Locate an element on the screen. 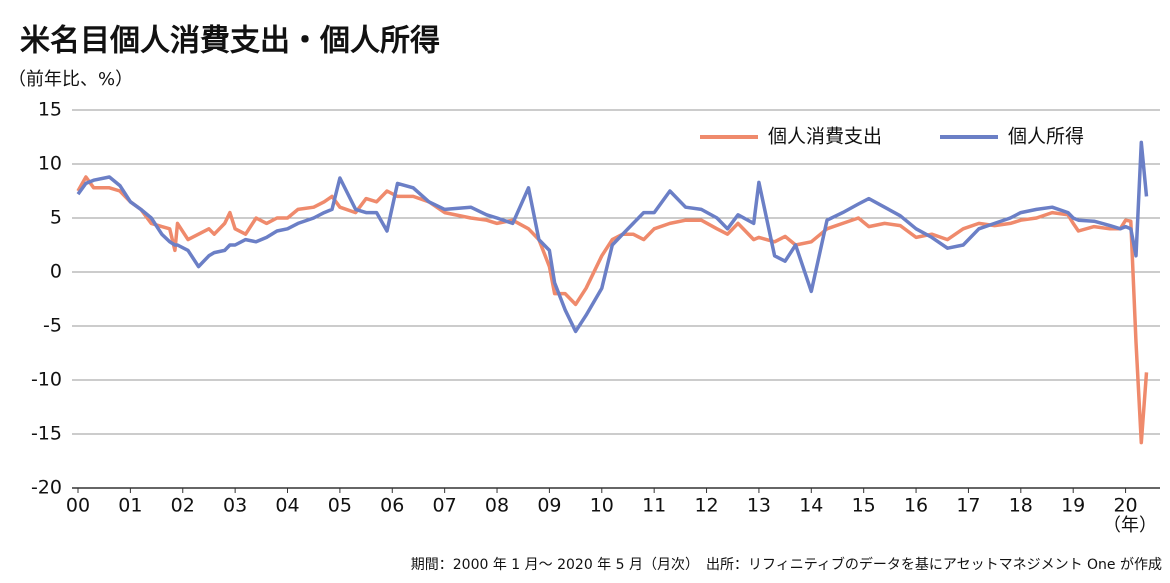 The width and height of the screenshot is (1170, 583). x-tick-label: 12 is located at coordinates (706, 506).